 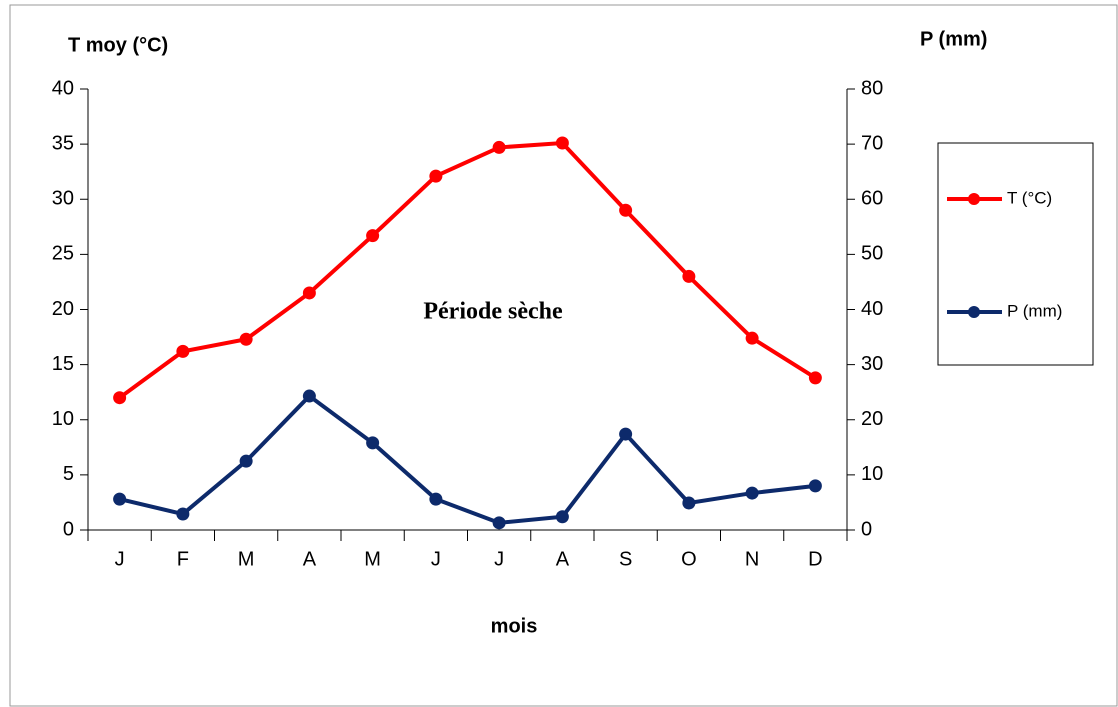 I want to click on y-tick-label: 25, so click(x=63, y=254).